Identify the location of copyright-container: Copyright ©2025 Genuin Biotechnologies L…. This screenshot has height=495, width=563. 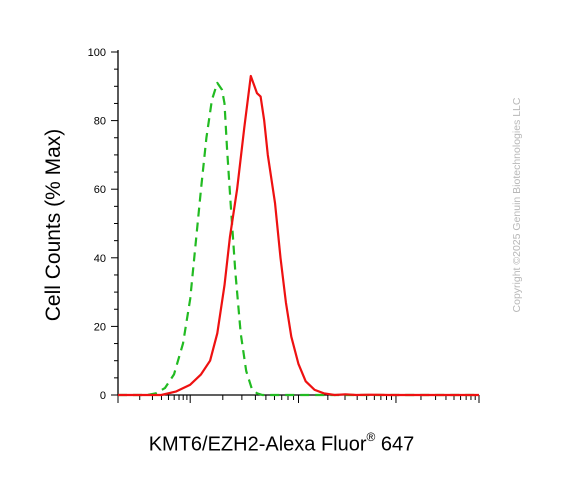
(517, 205).